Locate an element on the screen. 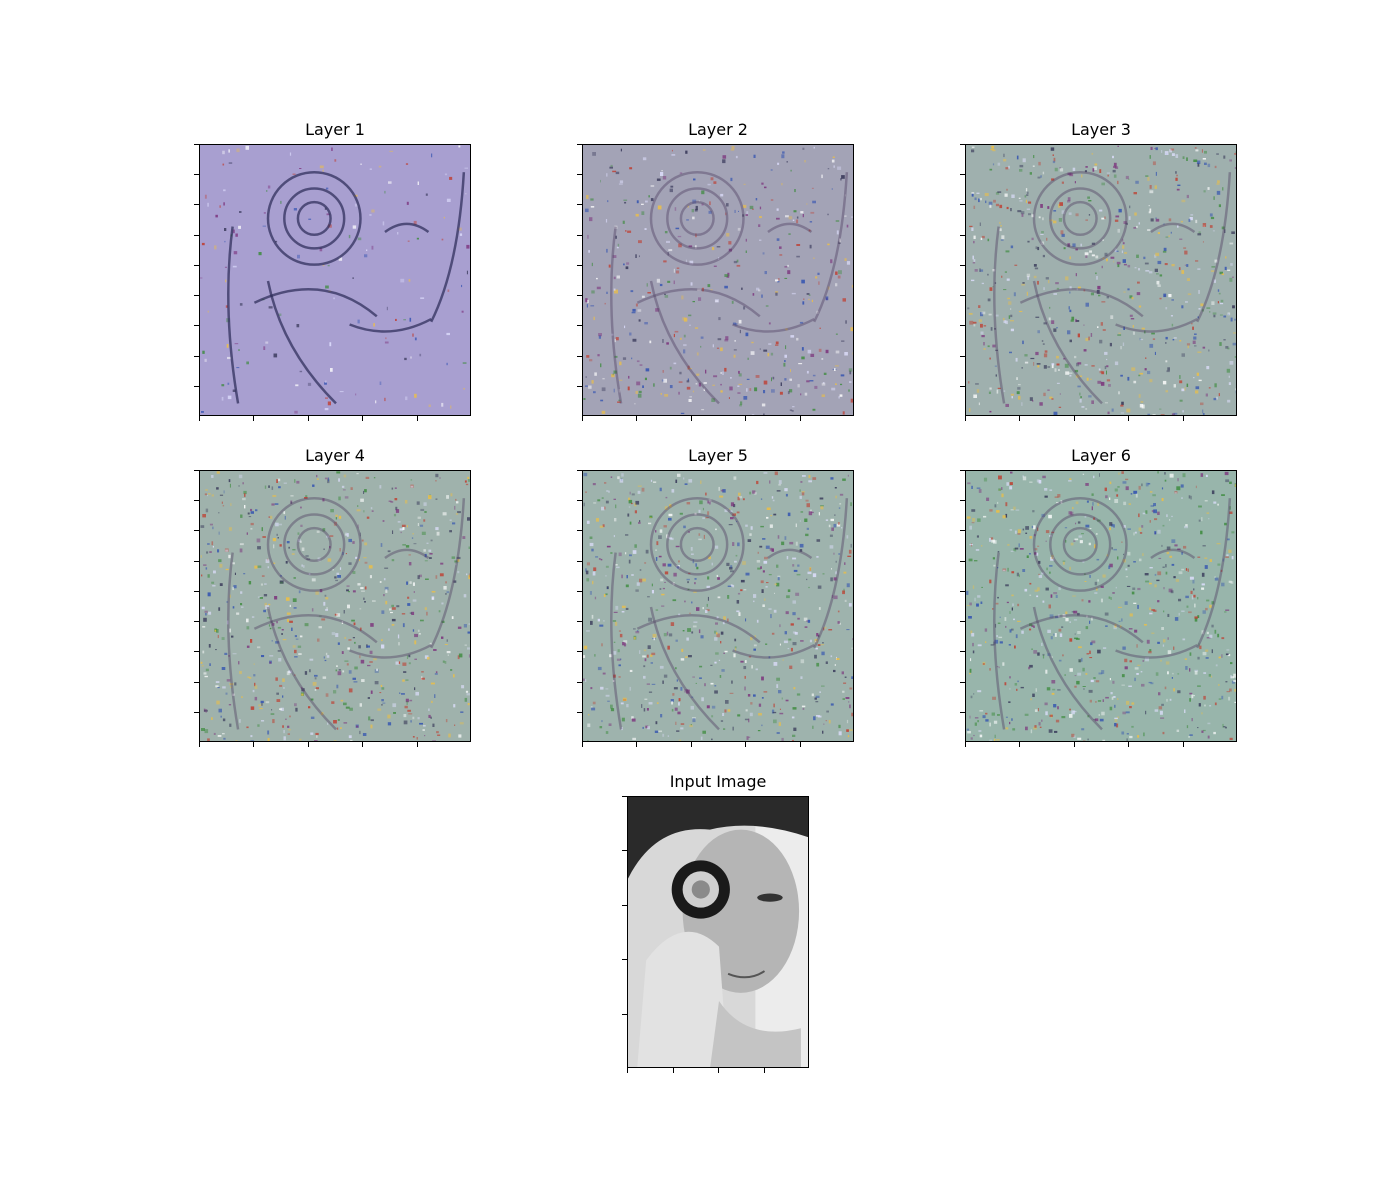  panel-layer-5: Layer 5 is located at coordinates (715, 596).